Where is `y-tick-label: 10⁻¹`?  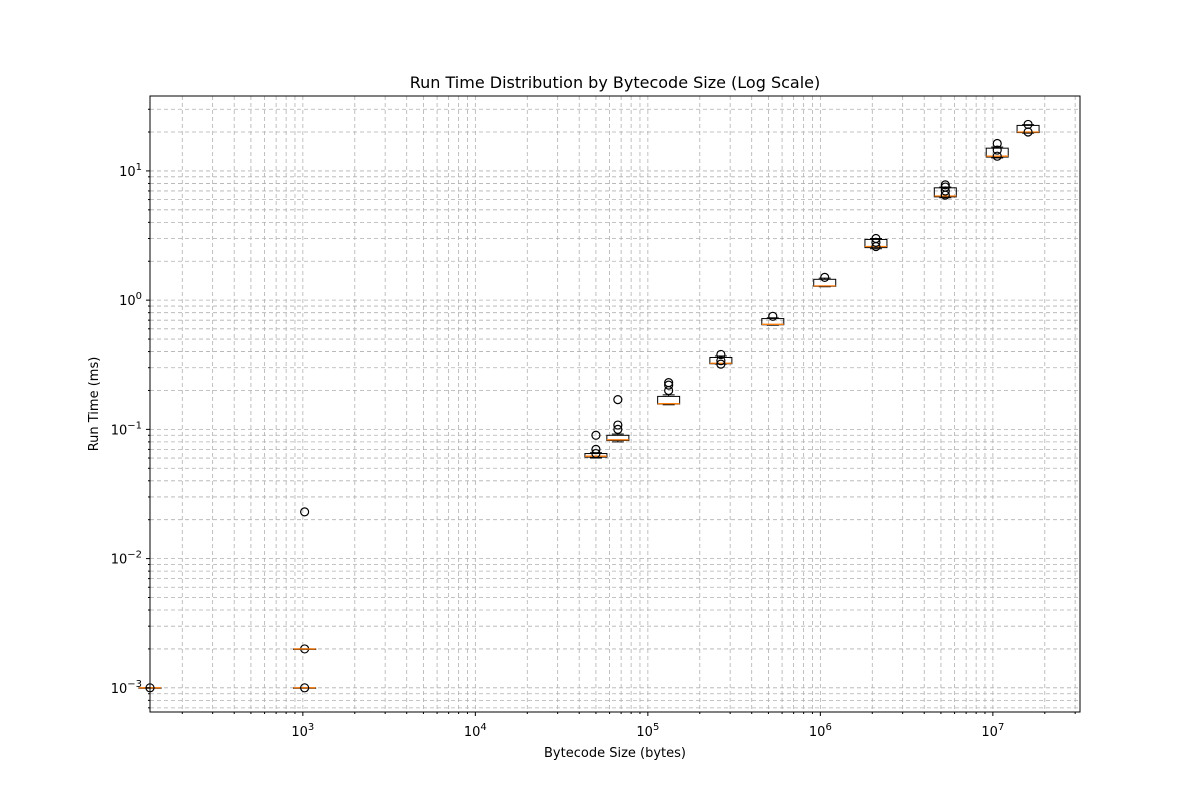 y-tick-label: 10⁻¹ is located at coordinates (126, 429).